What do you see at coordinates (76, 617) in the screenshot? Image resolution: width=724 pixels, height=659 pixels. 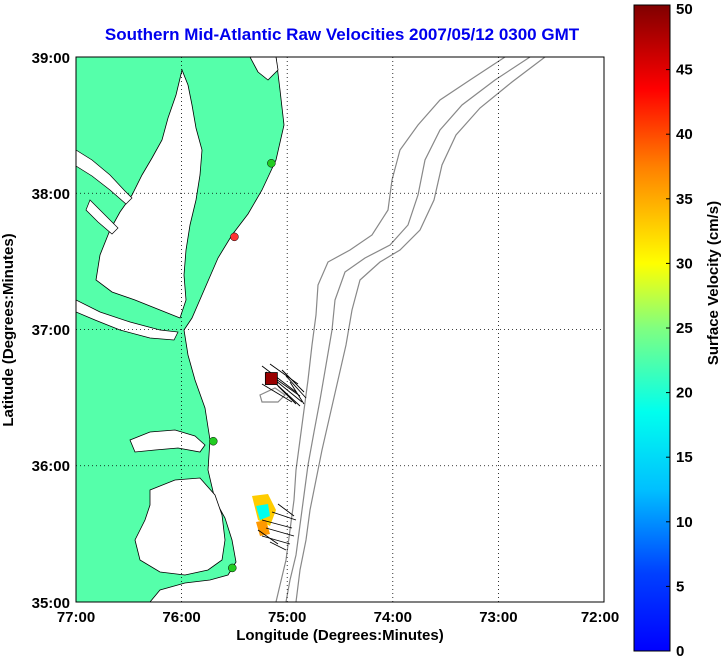 I see `x-tick-label: 77:00` at bounding box center [76, 617].